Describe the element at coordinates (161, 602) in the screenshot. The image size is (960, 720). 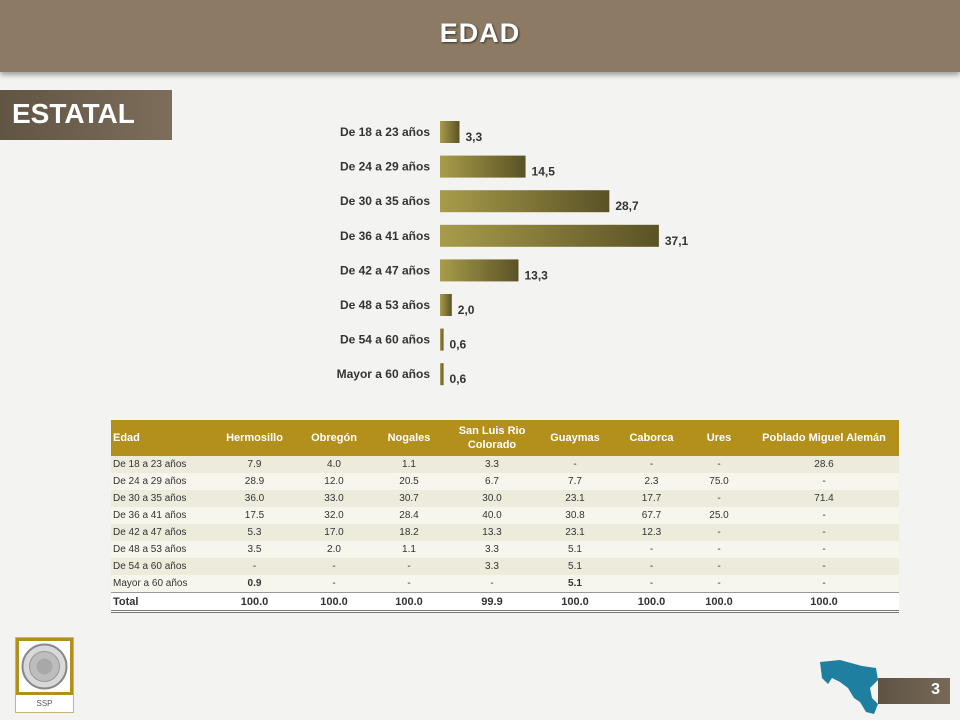
I see `total-cell: Total` at that location.